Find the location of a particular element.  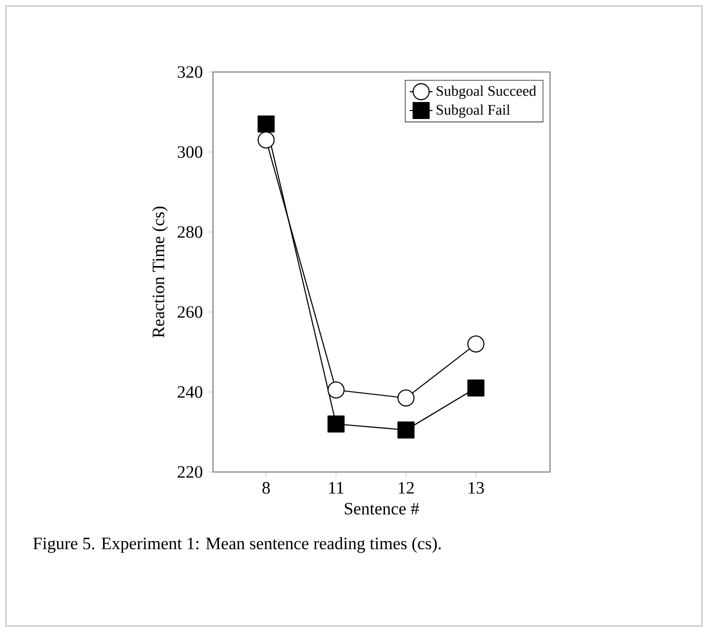

legend-label: Subgoal Succeed is located at coordinates (486, 92).